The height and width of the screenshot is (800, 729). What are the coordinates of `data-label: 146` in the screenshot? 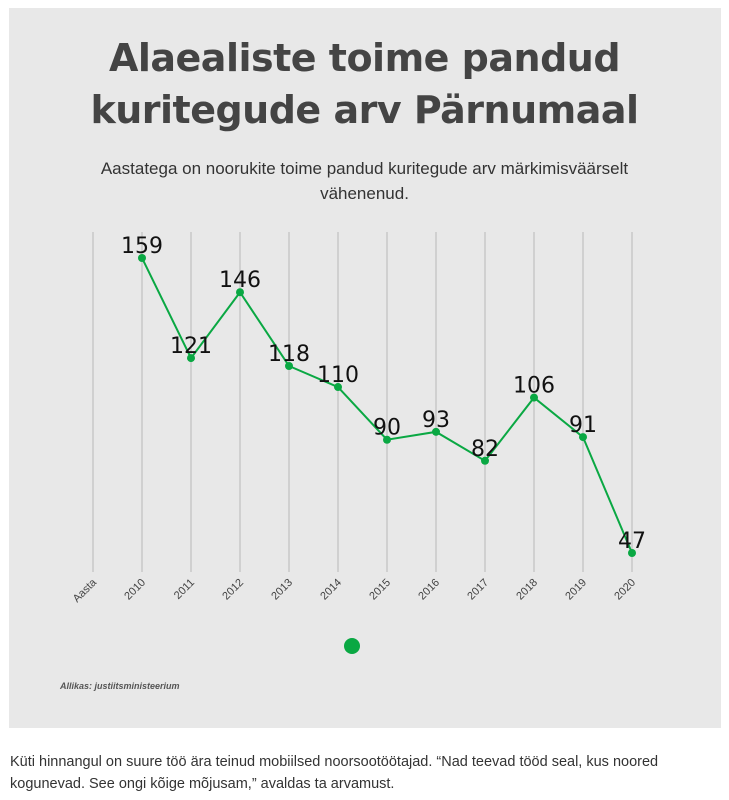 It's located at (240, 280).